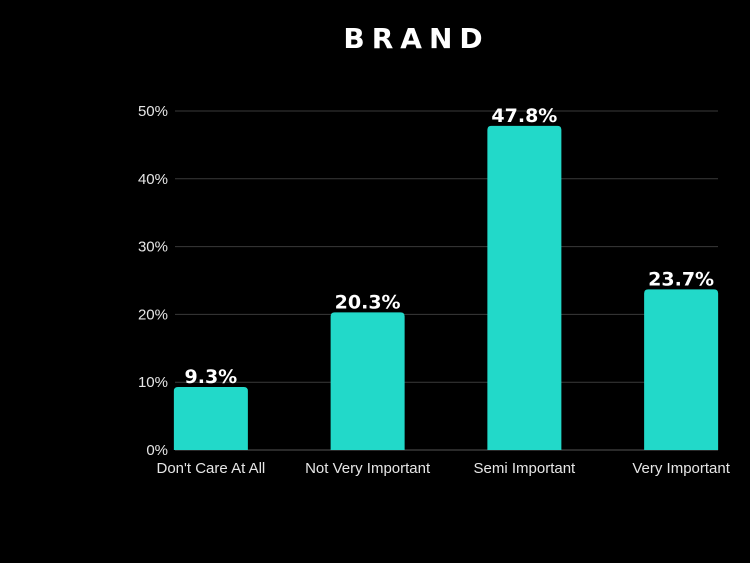  Describe the element at coordinates (153, 247) in the screenshot. I see `y-tick-label: 30%` at that location.